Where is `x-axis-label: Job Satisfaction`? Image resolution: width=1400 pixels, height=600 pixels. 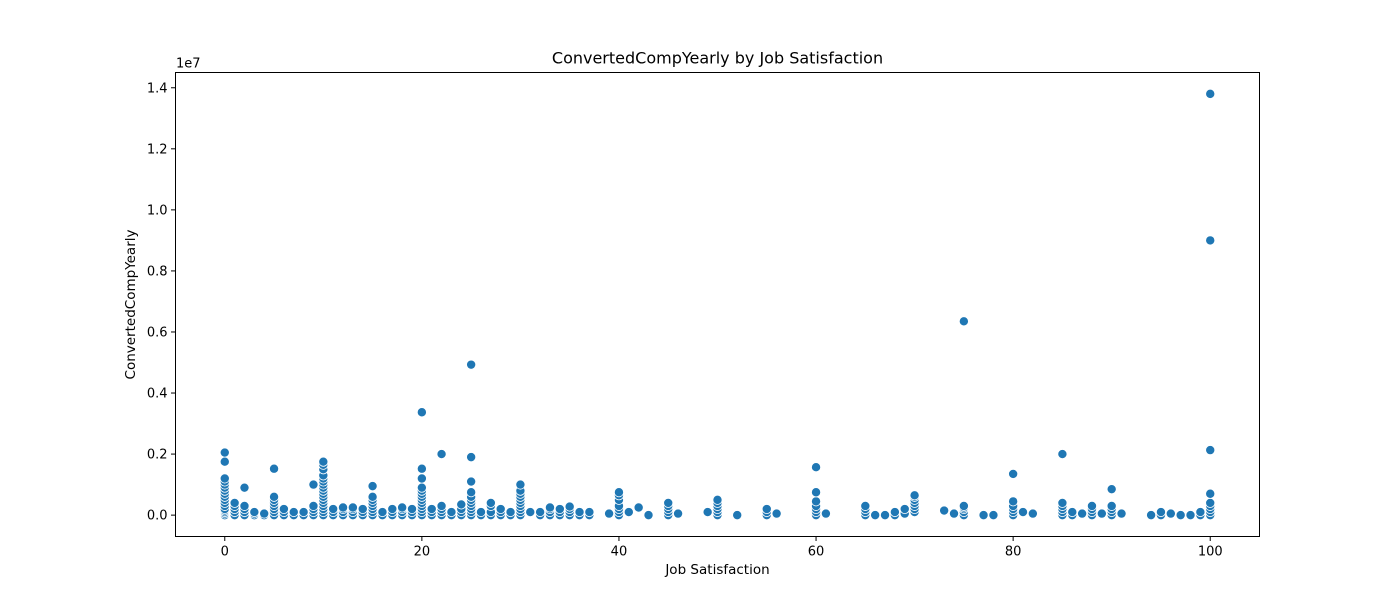
x-axis-label: Job Satisfaction is located at coordinates (716, 570).